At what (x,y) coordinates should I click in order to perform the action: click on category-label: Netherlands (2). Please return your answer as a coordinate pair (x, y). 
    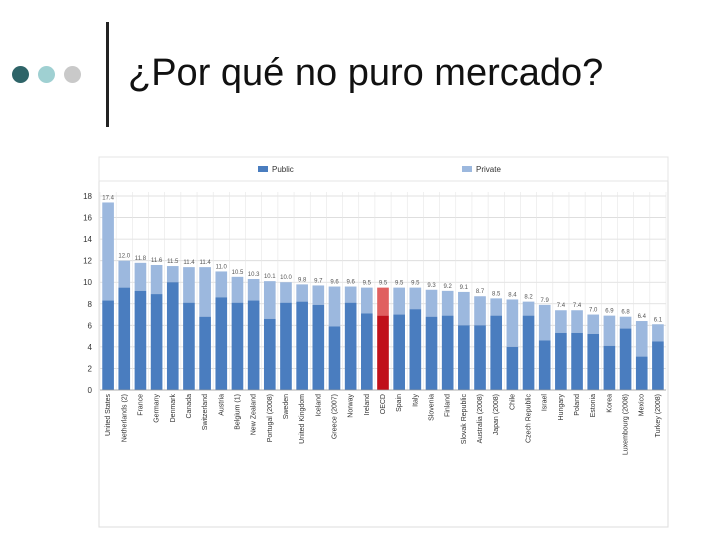
    Looking at the image, I should click on (124, 418).